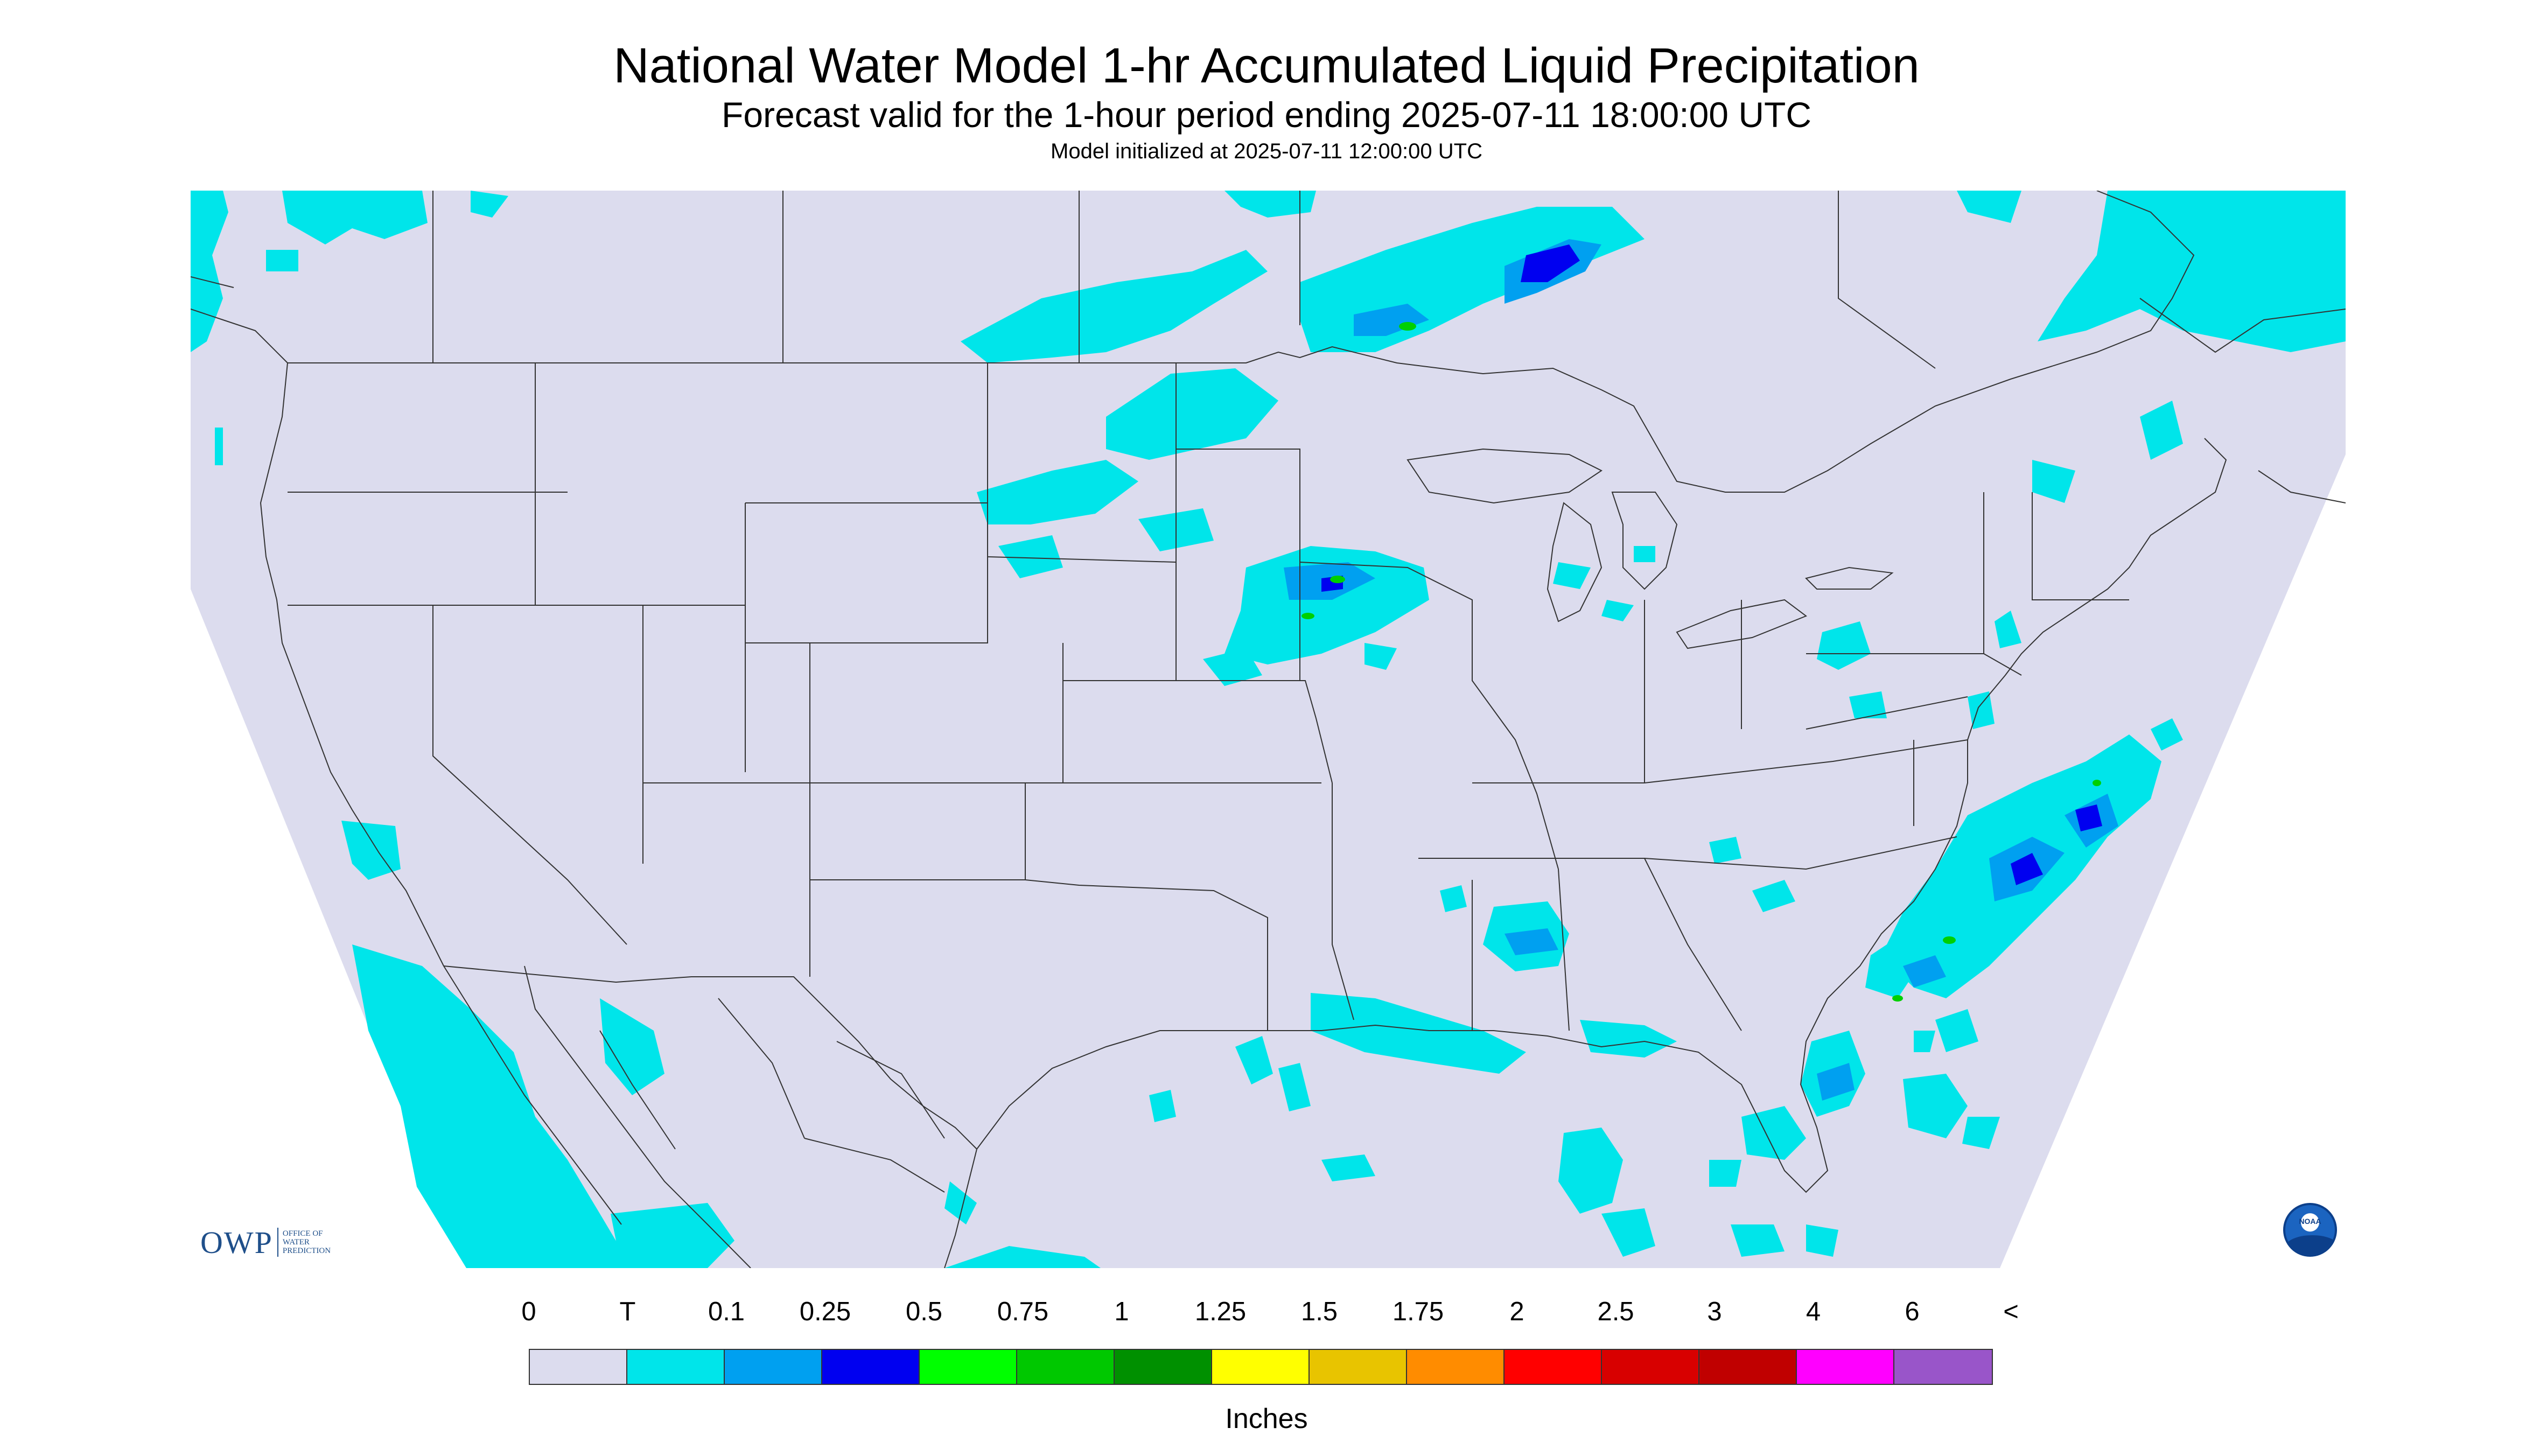  I want to click on legend-label: 6, so click(1913, 1311).